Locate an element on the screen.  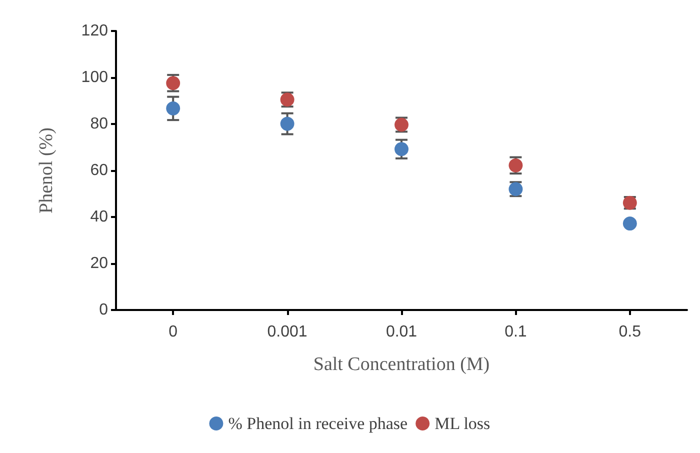
y-tick-label: 40 is located at coordinates (99, 217).